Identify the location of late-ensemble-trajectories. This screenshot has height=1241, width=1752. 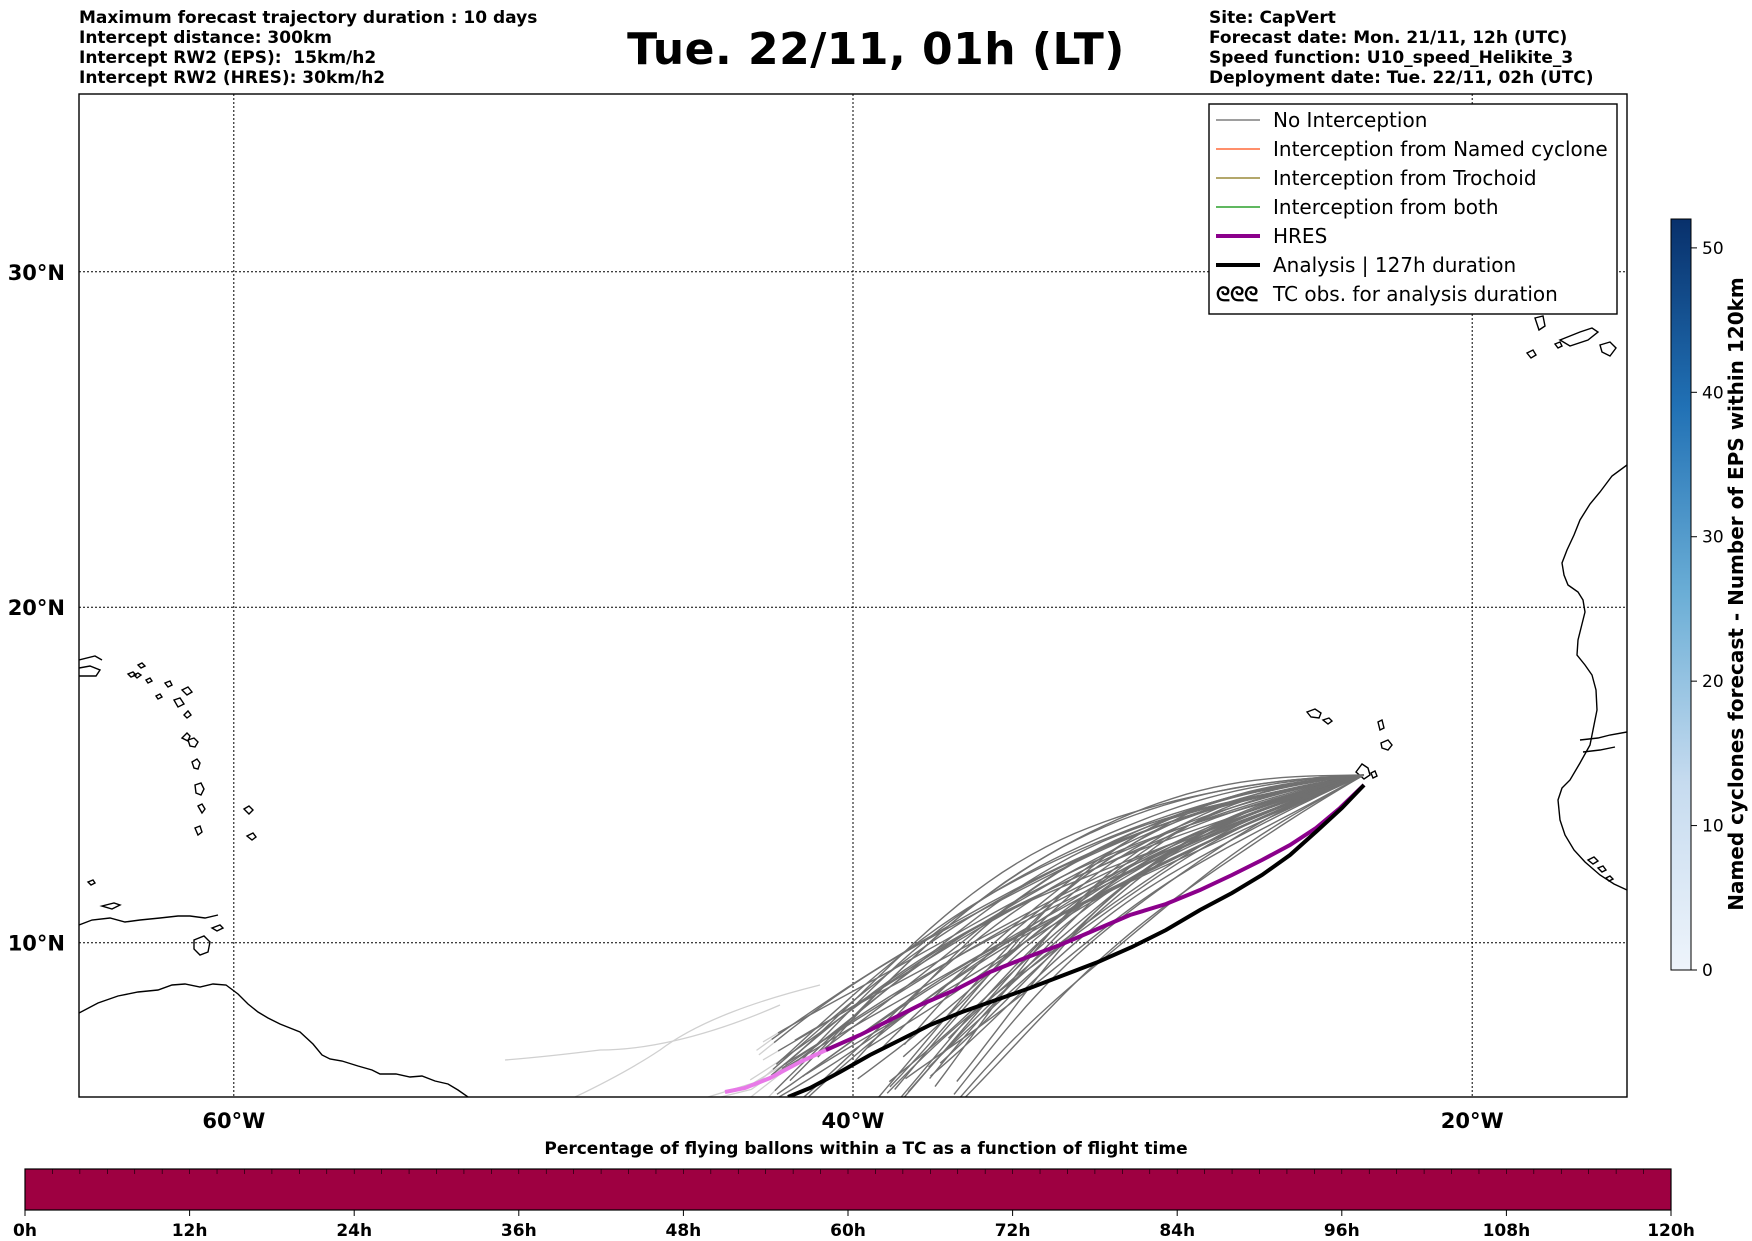
(662, 1051).